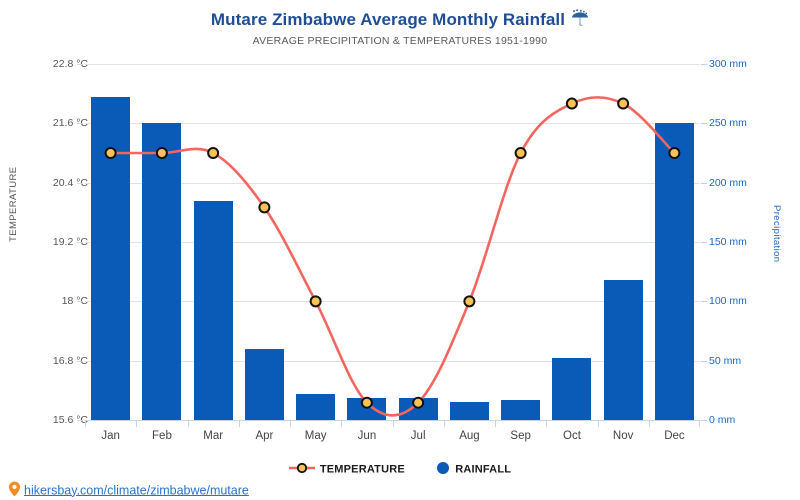 The width and height of the screenshot is (800, 500). What do you see at coordinates (213, 153) in the screenshot?
I see `temperature-marker: Mar: 21 °C` at bounding box center [213, 153].